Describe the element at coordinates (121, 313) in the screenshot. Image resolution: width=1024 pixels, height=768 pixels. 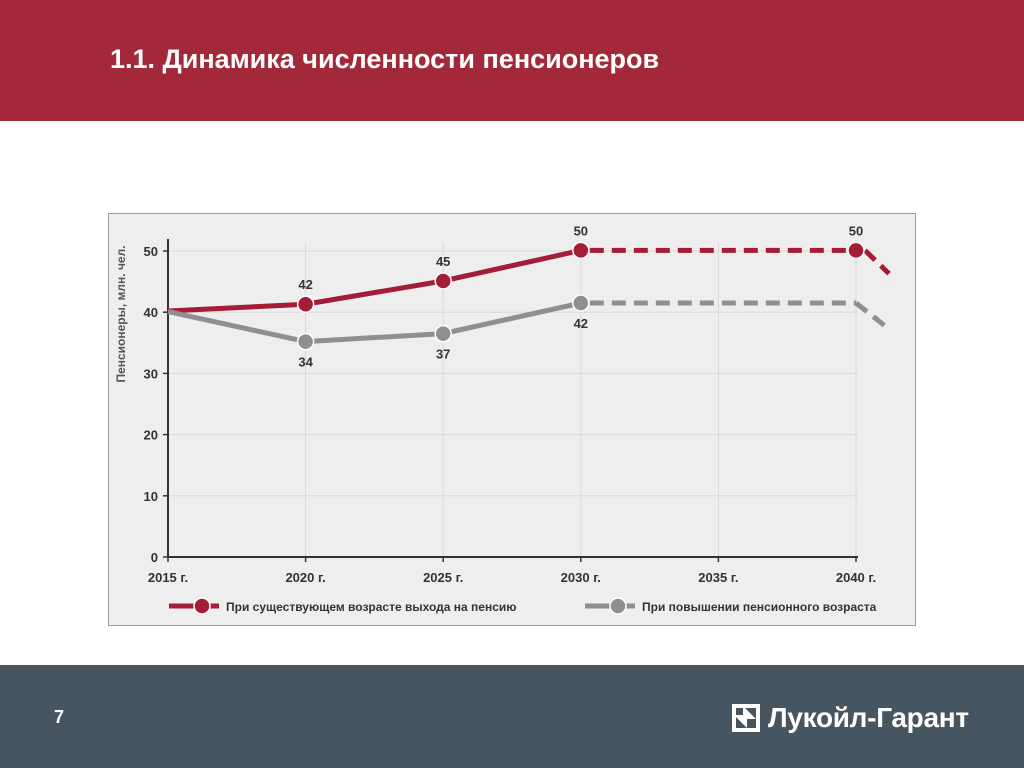
I see `y-axis-title: Пенсионеры, млн. чел.` at that location.